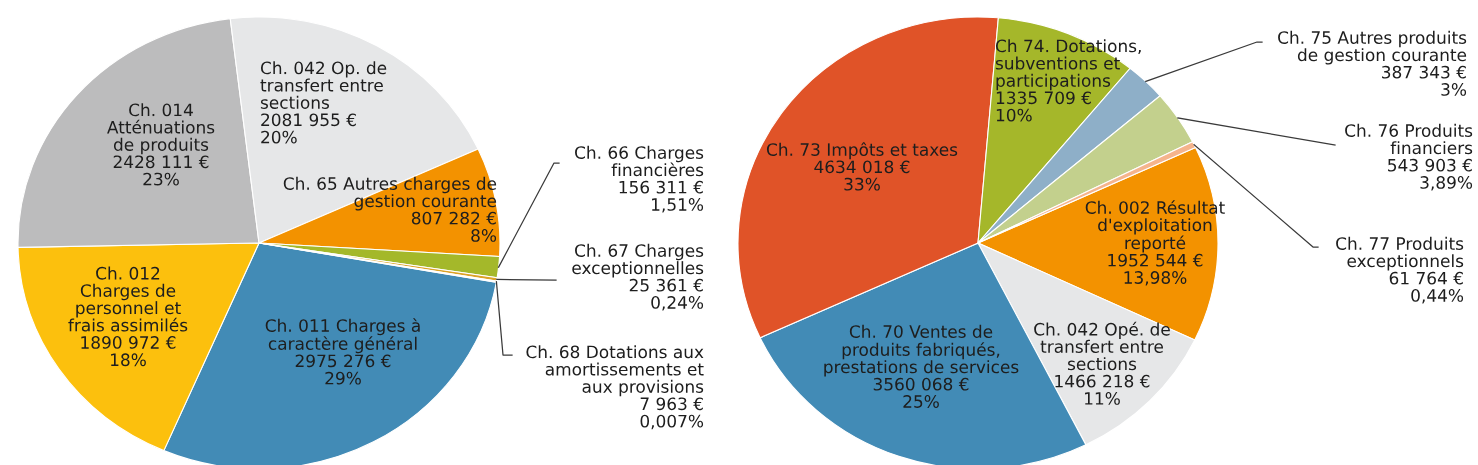 Image resolution: width=1478 pixels, height=465 pixels. What do you see at coordinates (161, 129) in the screenshot?
I see `slice-label: Ch. 014 Atténuations de produits` at bounding box center [161, 129].